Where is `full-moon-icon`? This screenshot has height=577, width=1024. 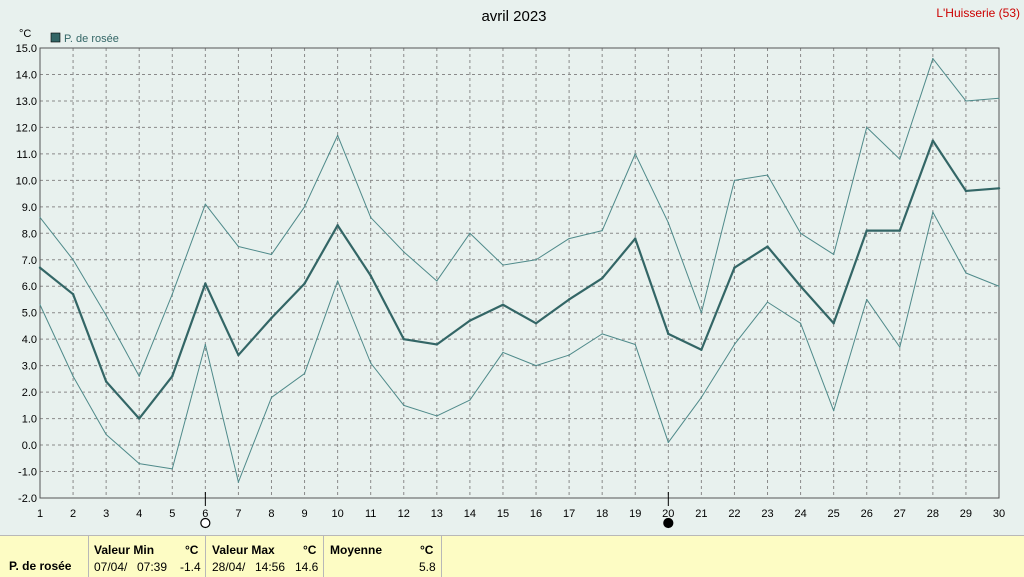
full-moon-icon is located at coordinates (205, 523).